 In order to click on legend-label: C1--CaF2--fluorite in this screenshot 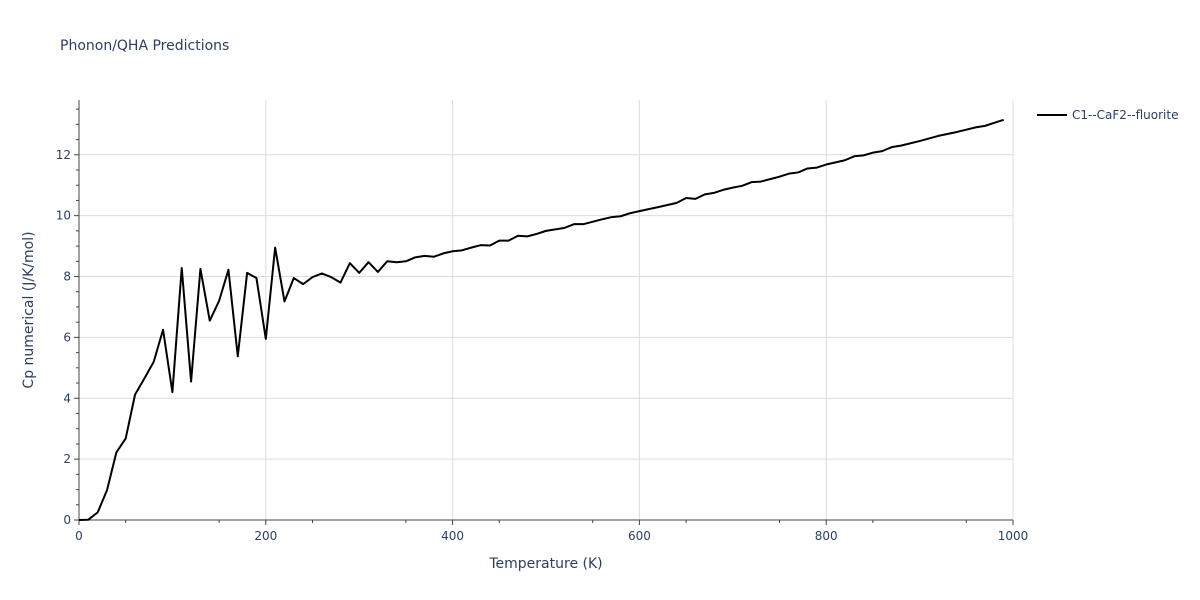, I will do `click(1125, 115)`.